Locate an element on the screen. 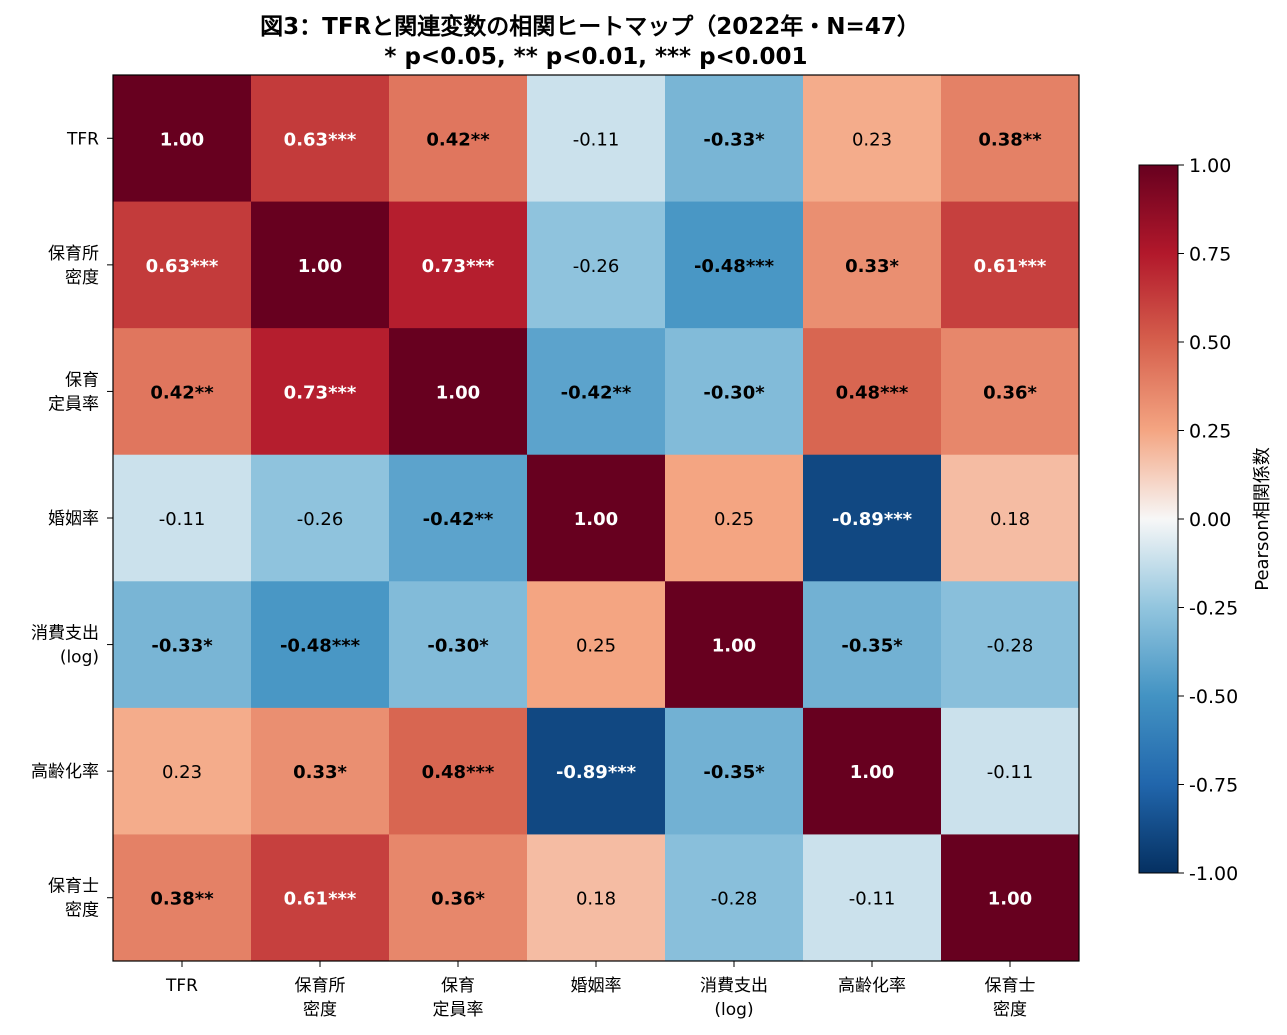 The width and height of the screenshot is (1287, 1035). y-tick-label: TFR is located at coordinates (82, 139).